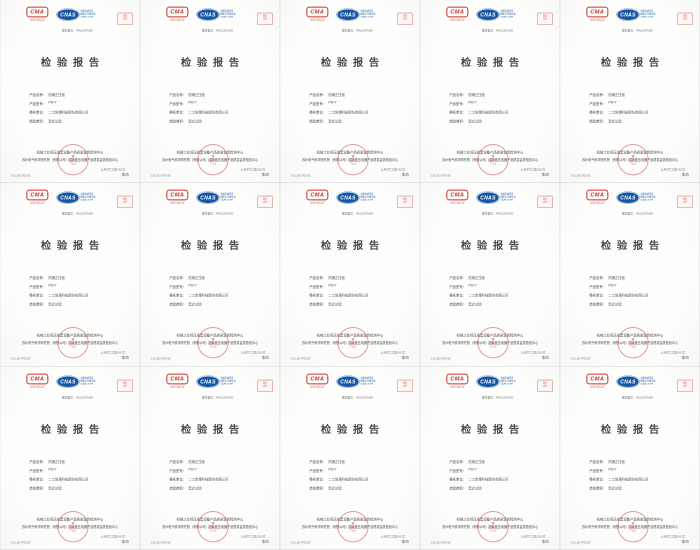 This screenshot has height=550, width=700. I want to click on cma-logo-icon: CMA 中国计量认证, so click(37, 14).